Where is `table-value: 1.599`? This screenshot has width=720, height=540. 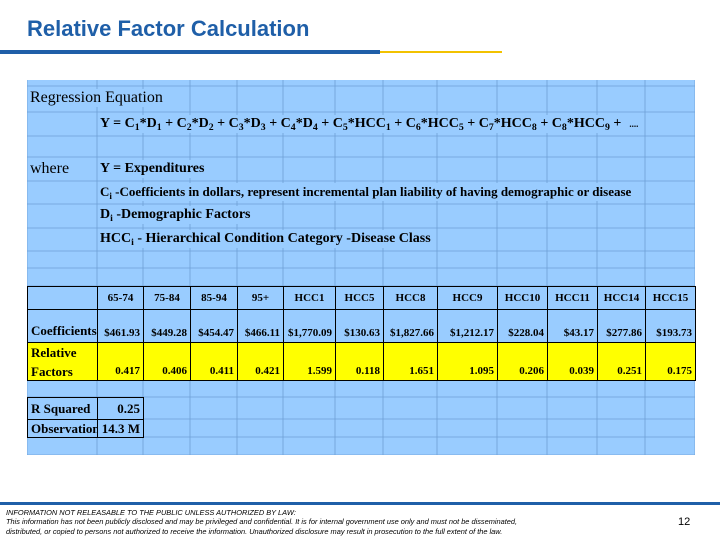
table-value: 1.599 is located at coordinates (309, 361).